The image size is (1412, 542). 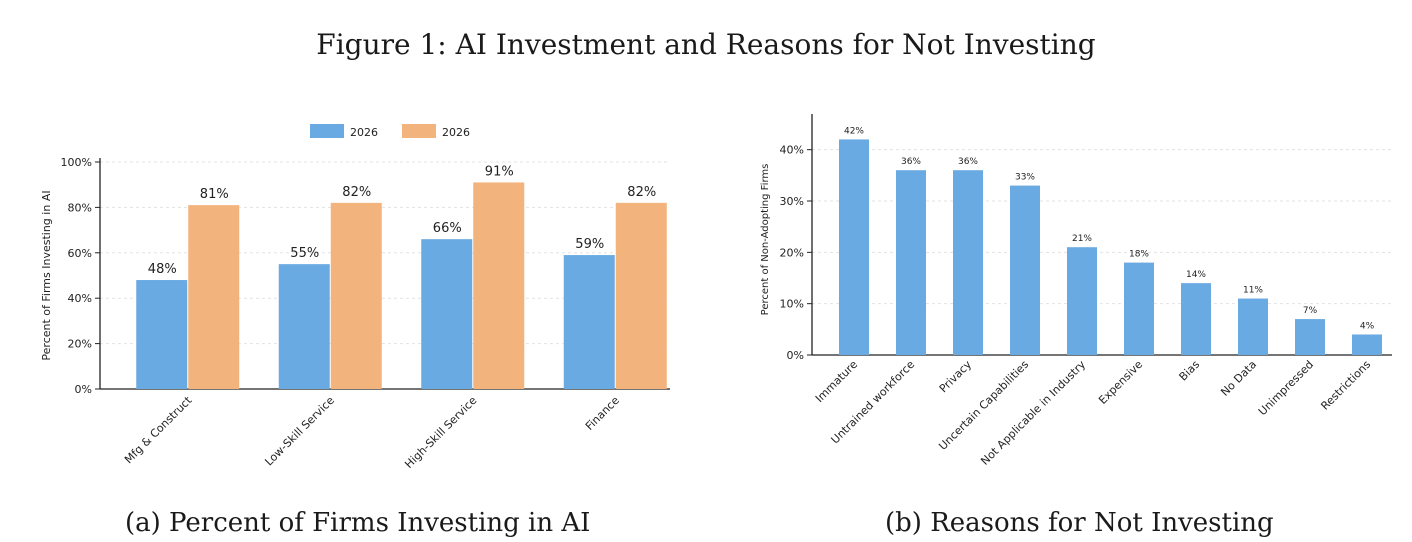 I want to click on a-ytick-label: 100%, so click(x=76, y=162).